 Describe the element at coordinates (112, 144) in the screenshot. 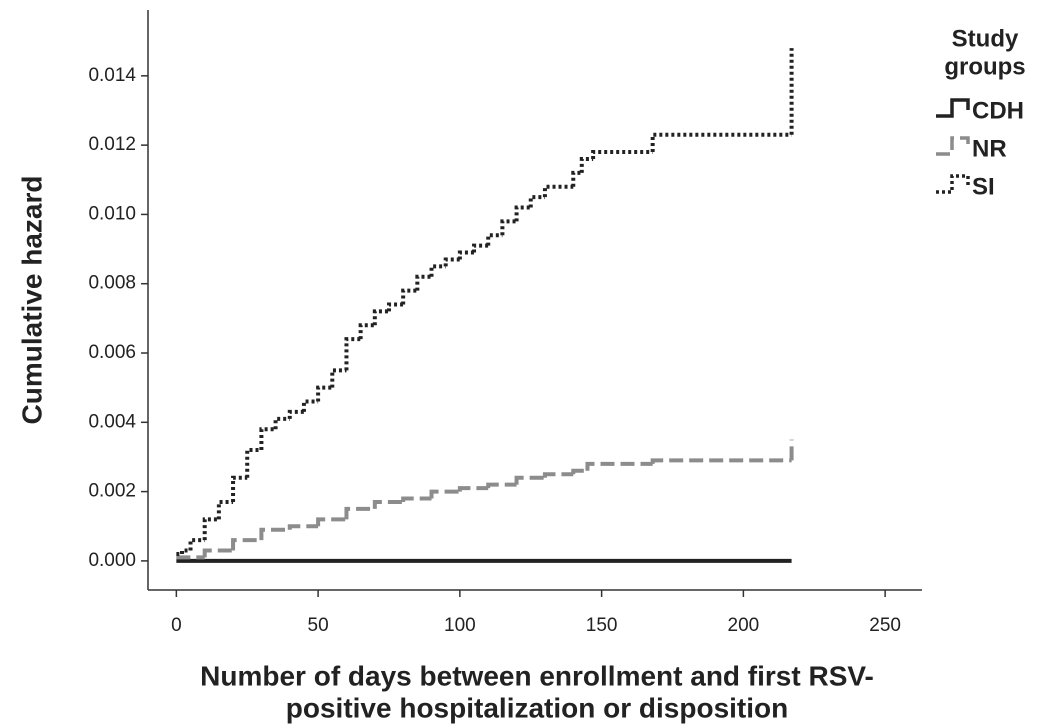

I see `y-tick-label: 0.012` at that location.